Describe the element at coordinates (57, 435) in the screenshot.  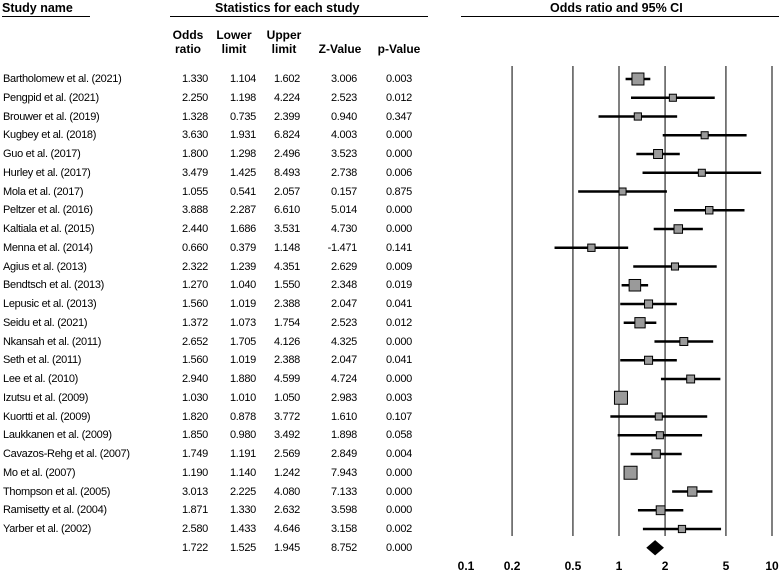
I see `study-name-cell: Laukkanen et al. (2009)` at that location.